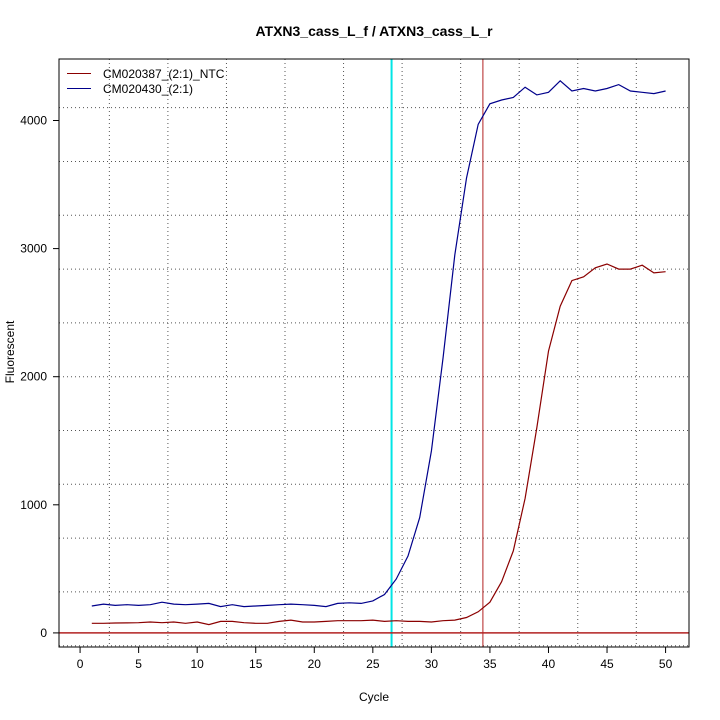 This screenshot has height=720, width=720. What do you see at coordinates (197, 664) in the screenshot?
I see `x-tick-label: 10` at bounding box center [197, 664].